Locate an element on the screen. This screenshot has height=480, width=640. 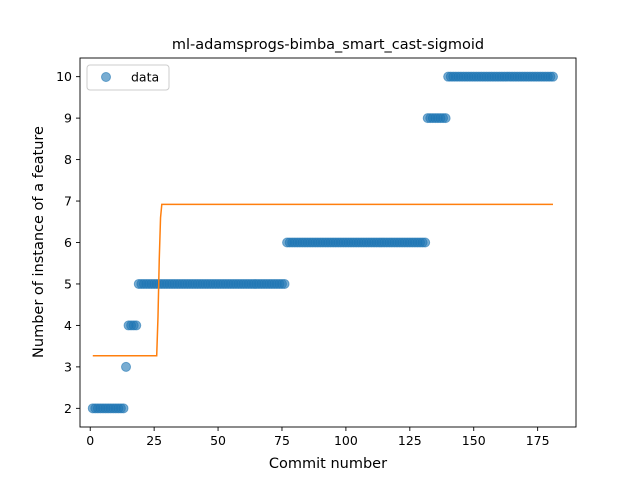
x-axis: 0 25 50 75 100 125 150 175 is located at coordinates (318, 437).